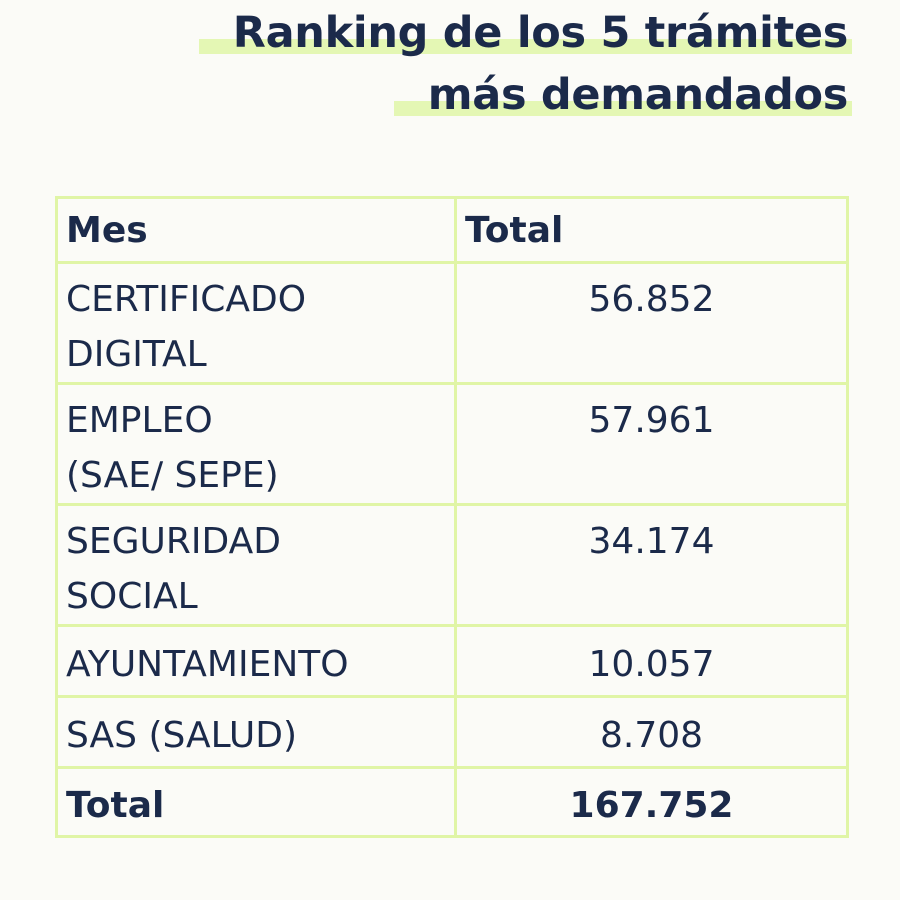 The height and width of the screenshot is (900, 900). What do you see at coordinates (256, 802) in the screenshot?
I see `total-label: Total` at bounding box center [256, 802].